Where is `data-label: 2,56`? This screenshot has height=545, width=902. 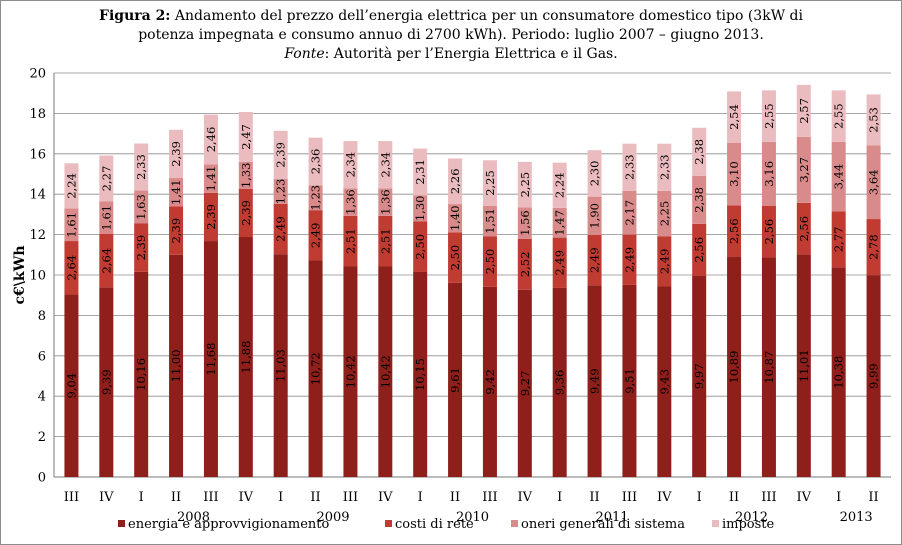 data-label: 2,56 is located at coordinates (804, 229).